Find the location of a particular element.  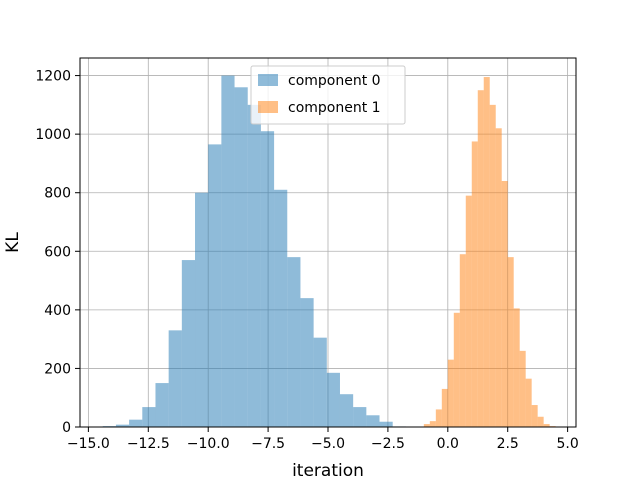

legend-label-component-1: component 1 is located at coordinates (334, 108).